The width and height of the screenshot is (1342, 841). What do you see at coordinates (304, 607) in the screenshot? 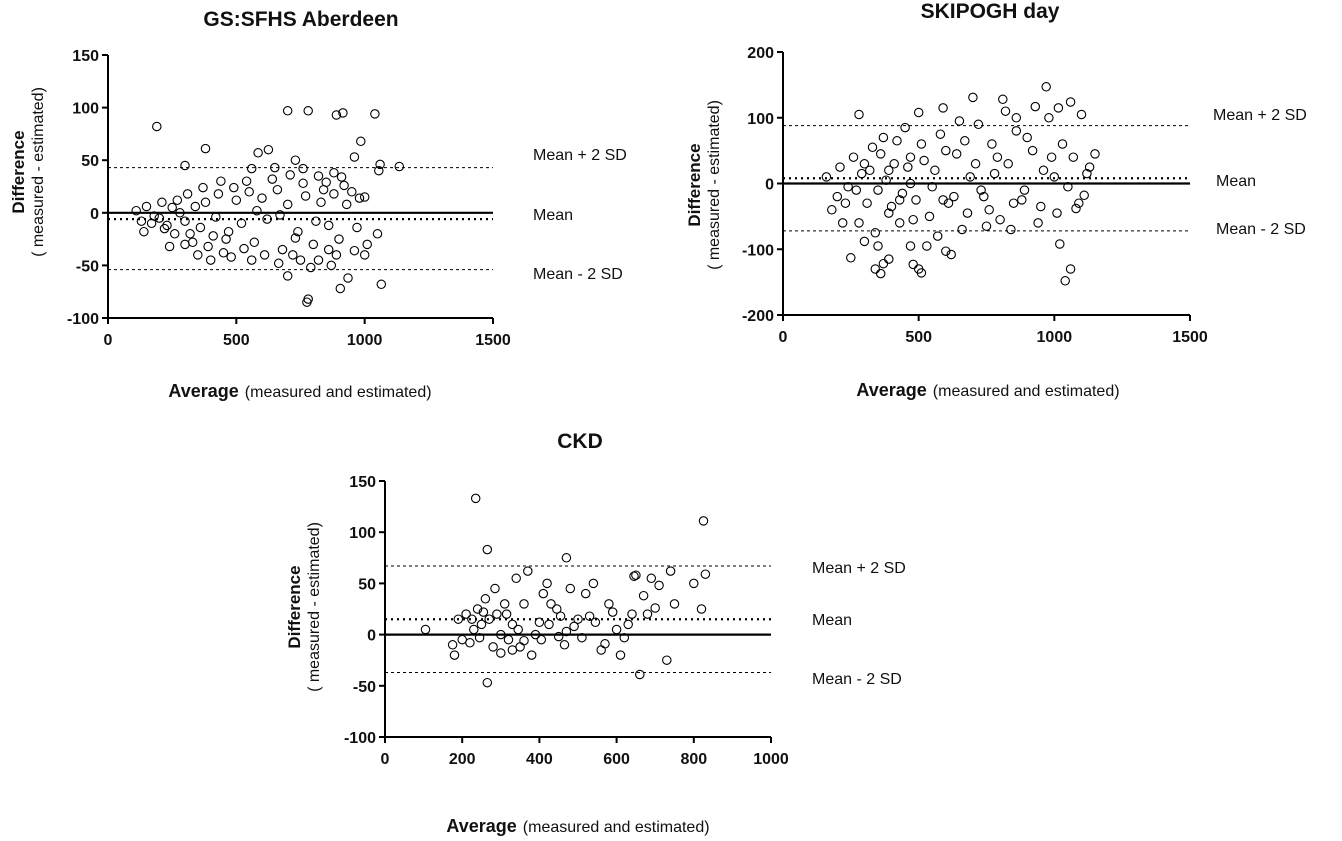
I see `y-axis-label: Difference ( measured - estimated)` at bounding box center [304, 607].